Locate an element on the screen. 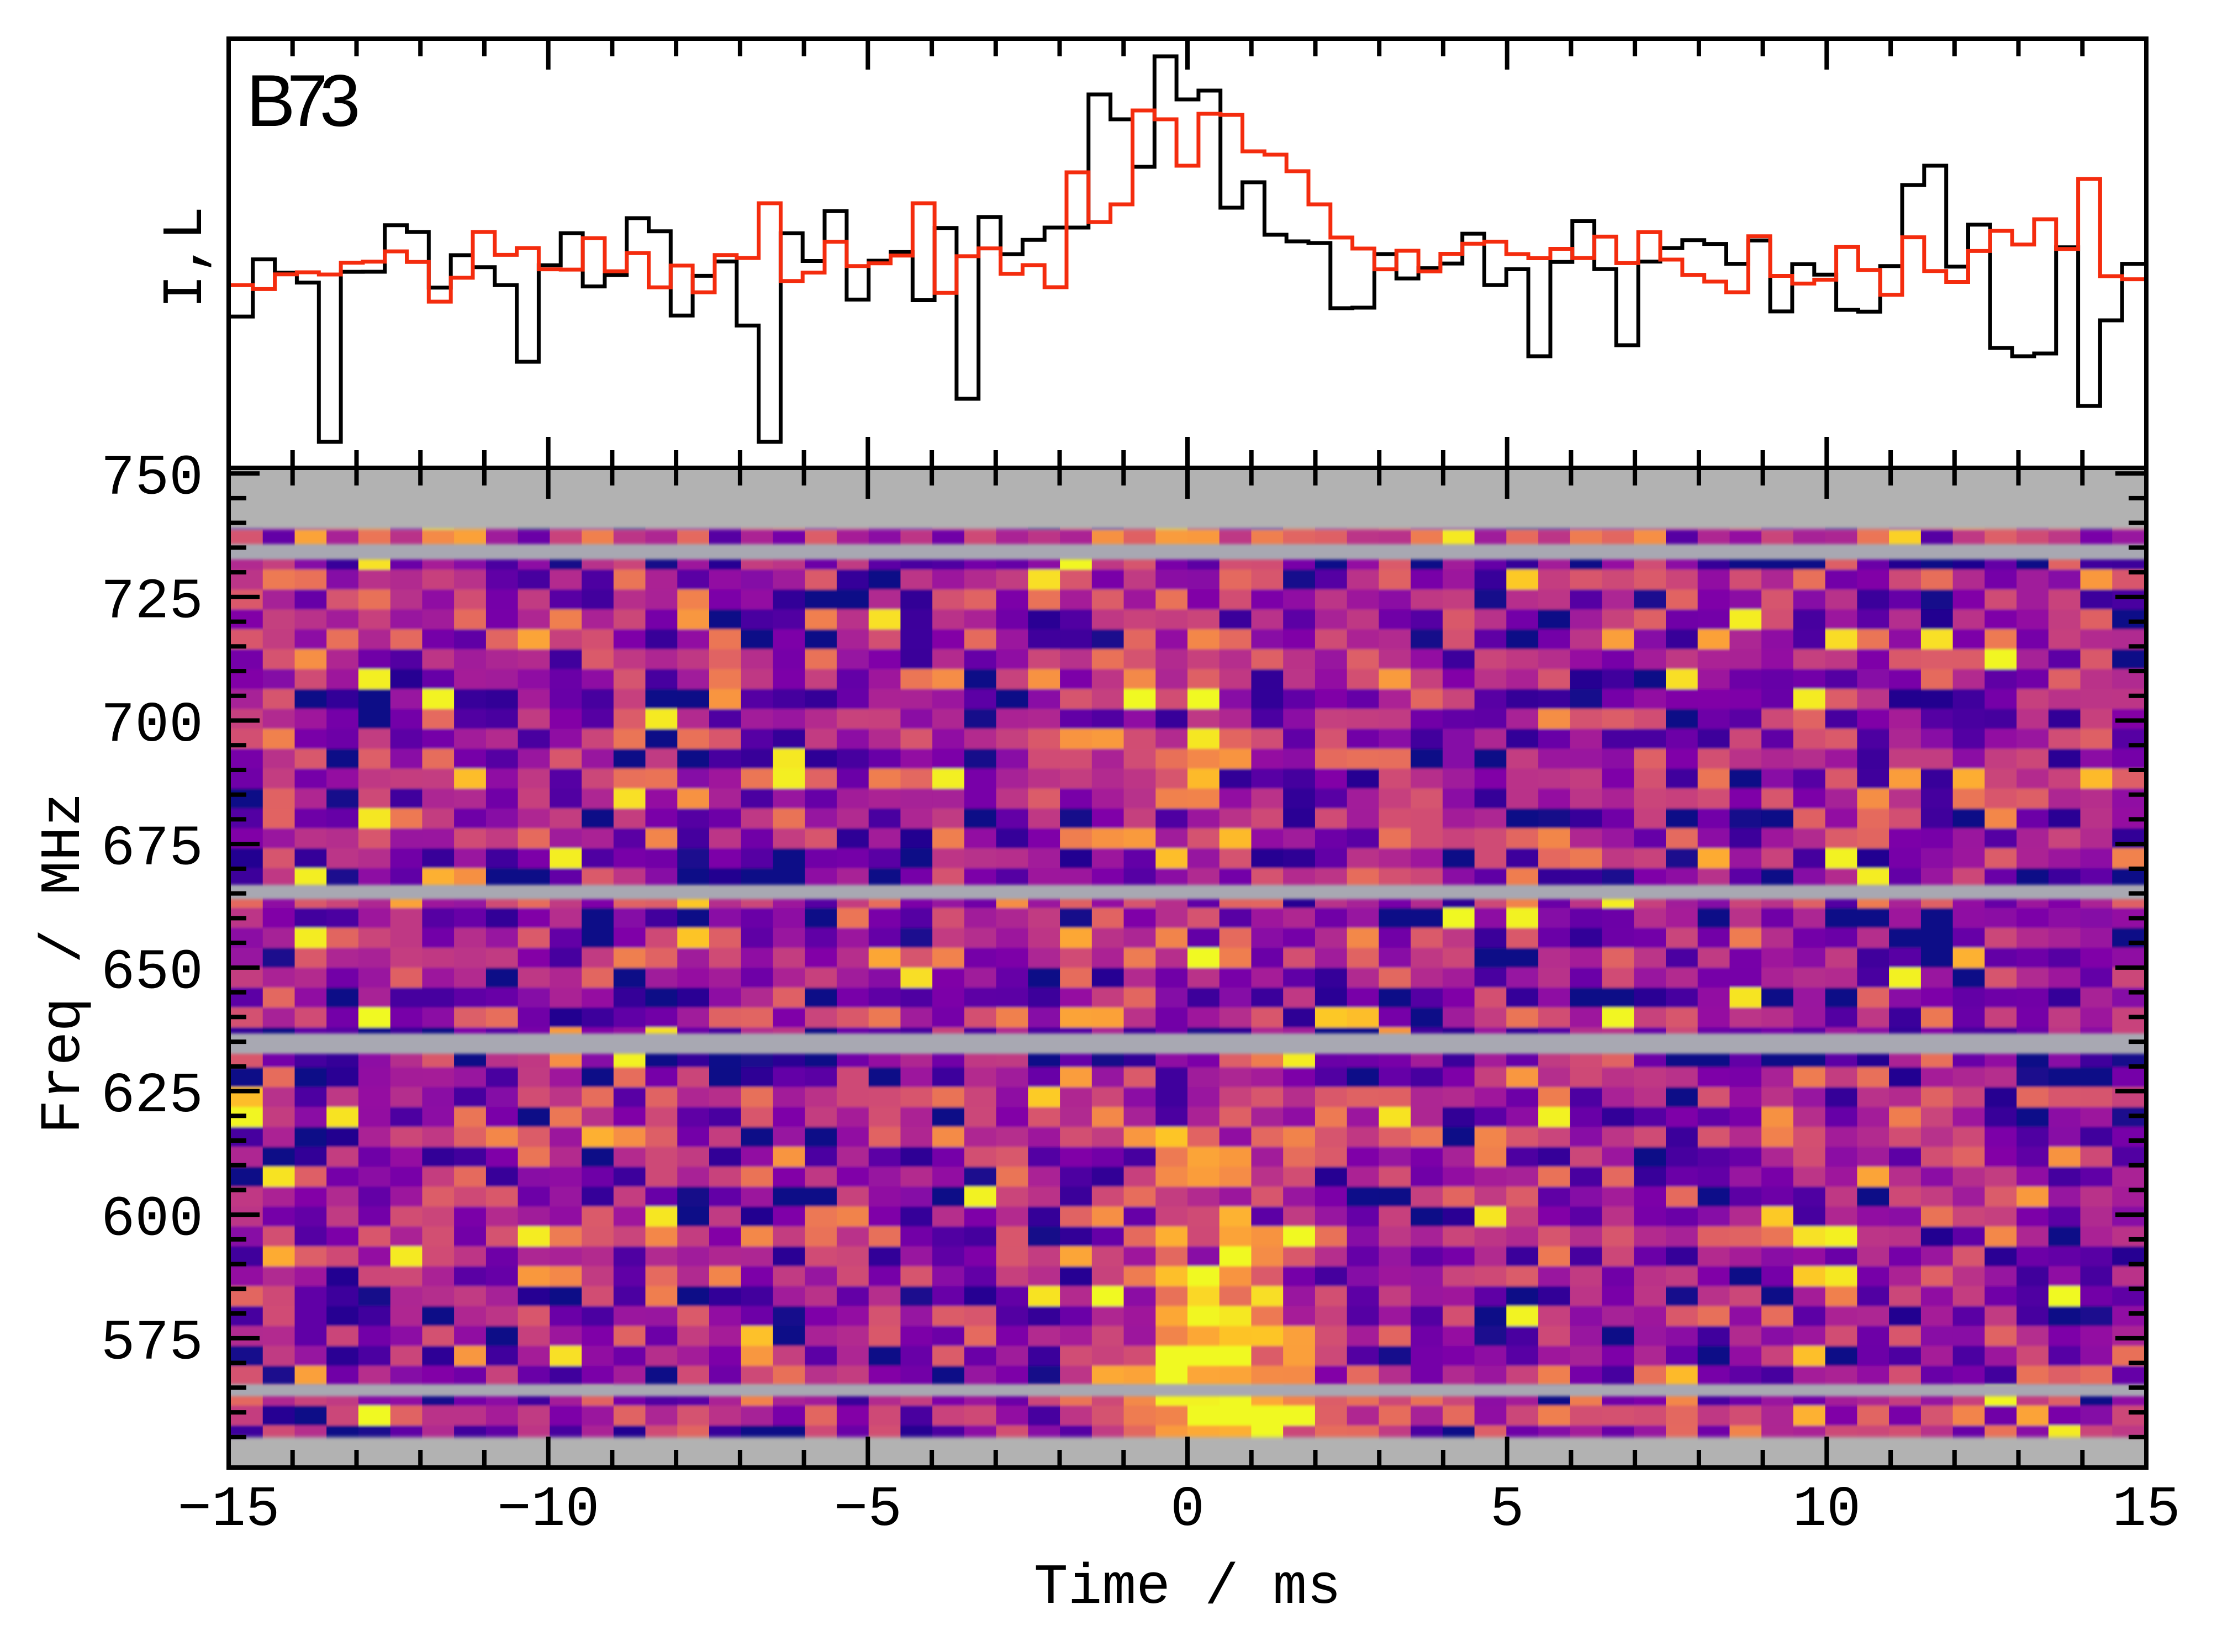 The width and height of the screenshot is (2217, 1652). svg-text: 650 is located at coordinates (152, 972).